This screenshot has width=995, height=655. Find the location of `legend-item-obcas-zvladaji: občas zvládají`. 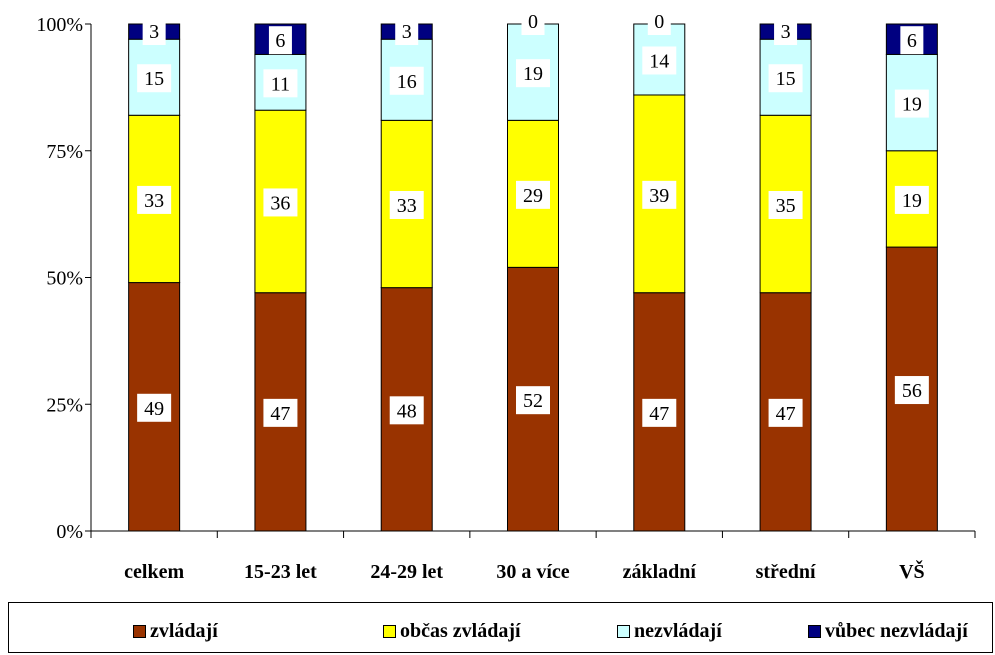

legend-item-obcas-zvladaji: občas zvládají is located at coordinates (452, 631).